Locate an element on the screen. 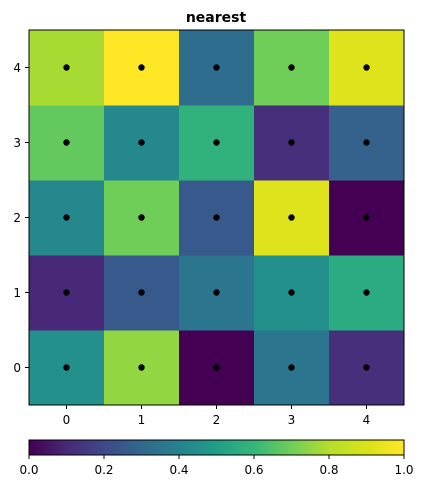 The image size is (424, 494). y-tick-label: 0 is located at coordinates (17, 368).